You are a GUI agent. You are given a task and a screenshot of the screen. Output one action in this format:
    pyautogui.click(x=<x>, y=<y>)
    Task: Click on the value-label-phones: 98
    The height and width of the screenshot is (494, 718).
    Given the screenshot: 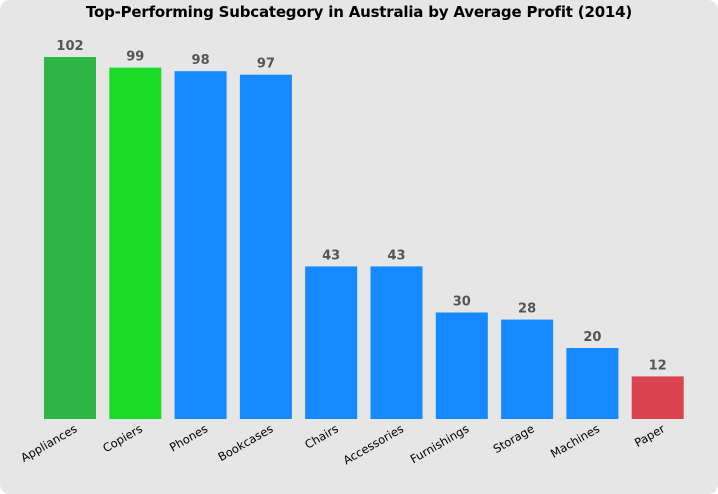 What is the action you would take?
    pyautogui.click(x=201, y=60)
    